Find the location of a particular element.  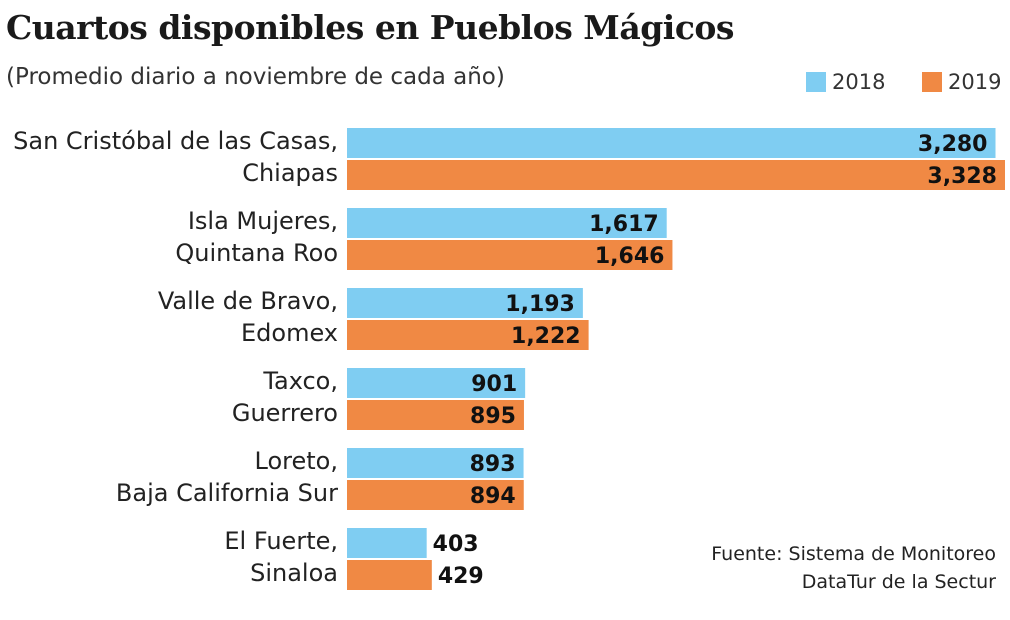

legend-item-2019: 2019 is located at coordinates (961, 82).